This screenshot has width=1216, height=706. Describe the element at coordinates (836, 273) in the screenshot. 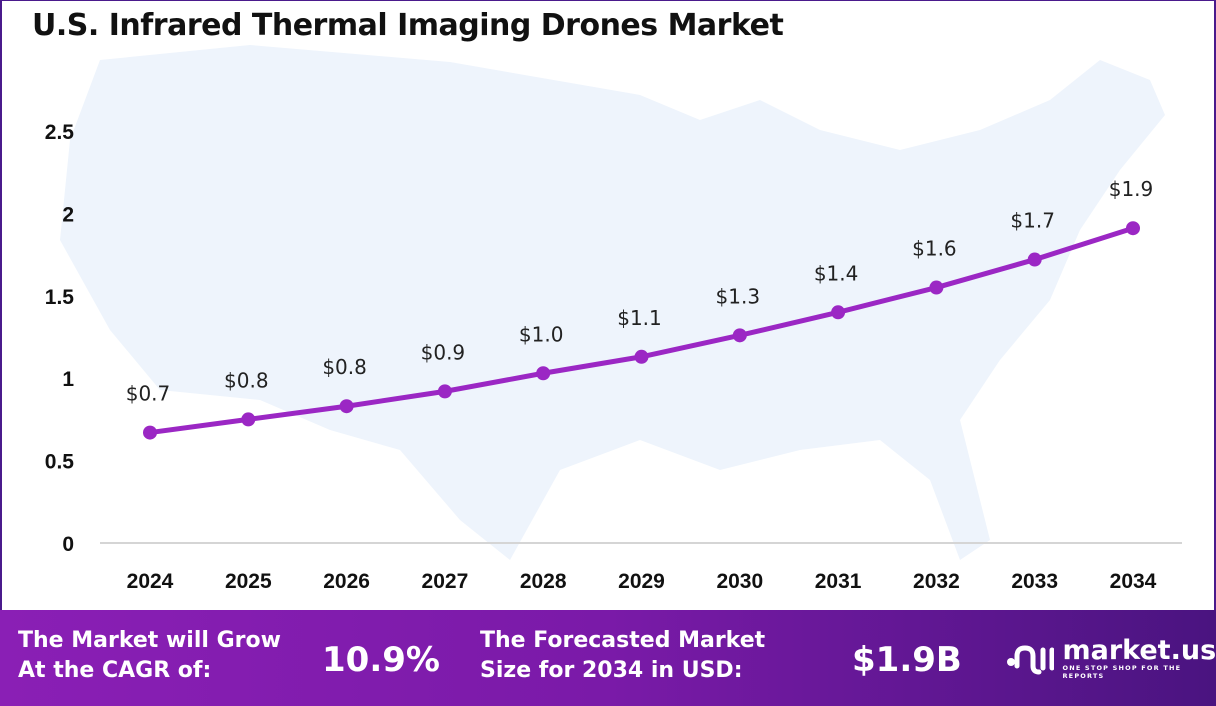

I see `data-label: $1.4` at that location.